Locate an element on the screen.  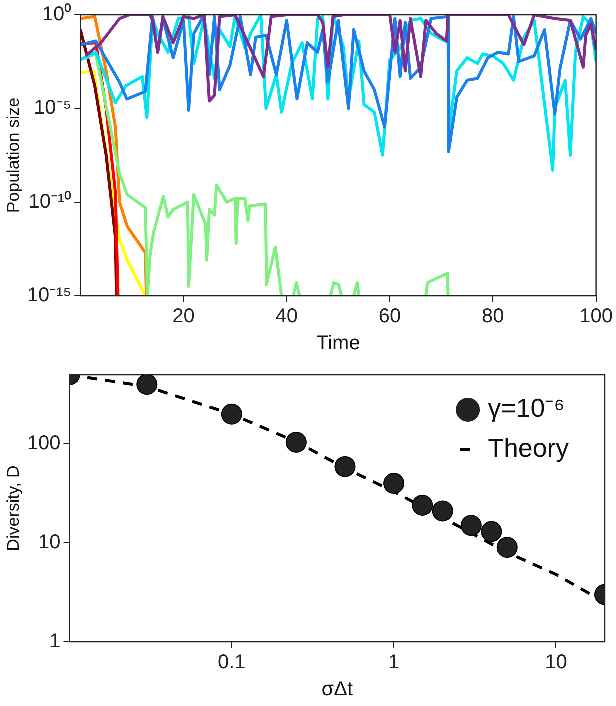
x-tick-label: 0.1 is located at coordinates (232, 663).